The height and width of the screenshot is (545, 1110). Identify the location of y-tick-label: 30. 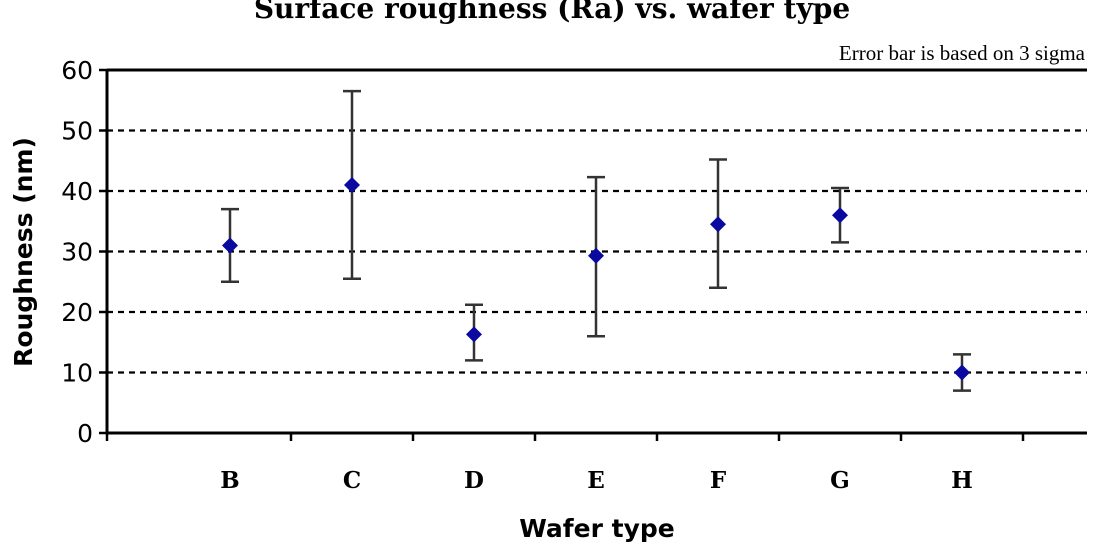
(77, 252).